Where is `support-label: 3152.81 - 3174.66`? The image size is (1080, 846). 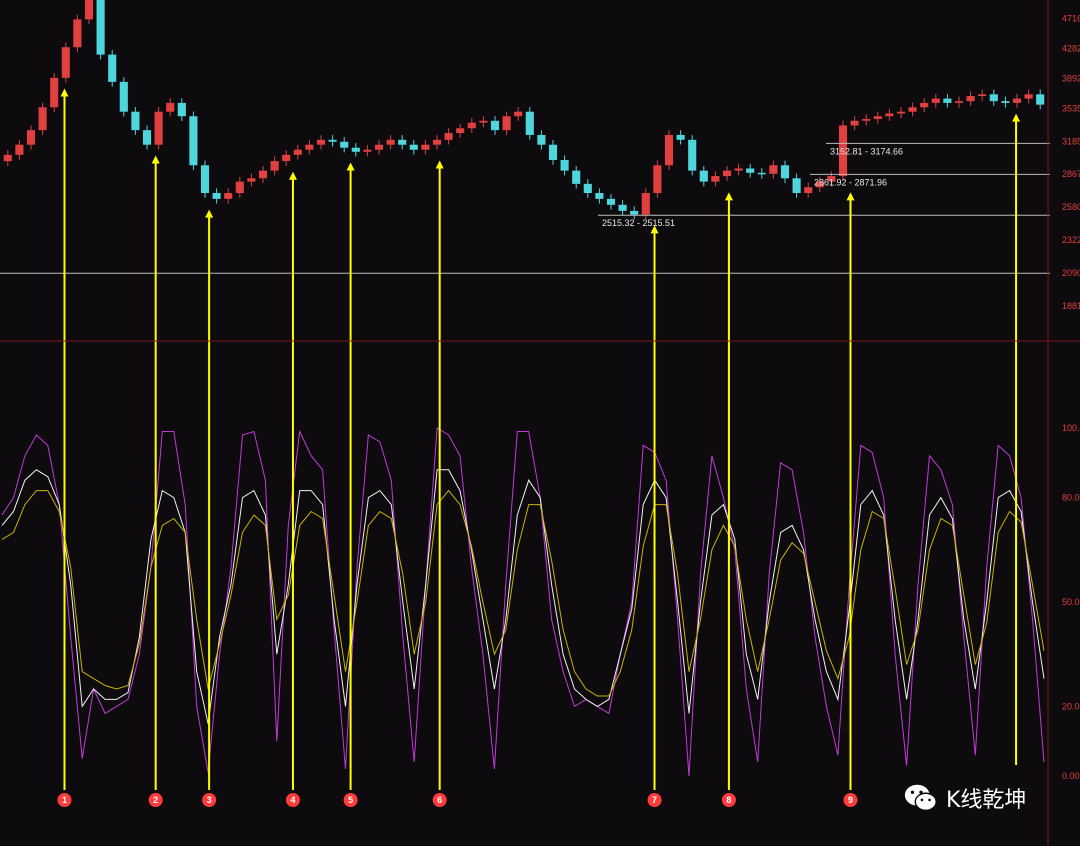 support-label: 3152.81 - 3174.66 is located at coordinates (866, 151).